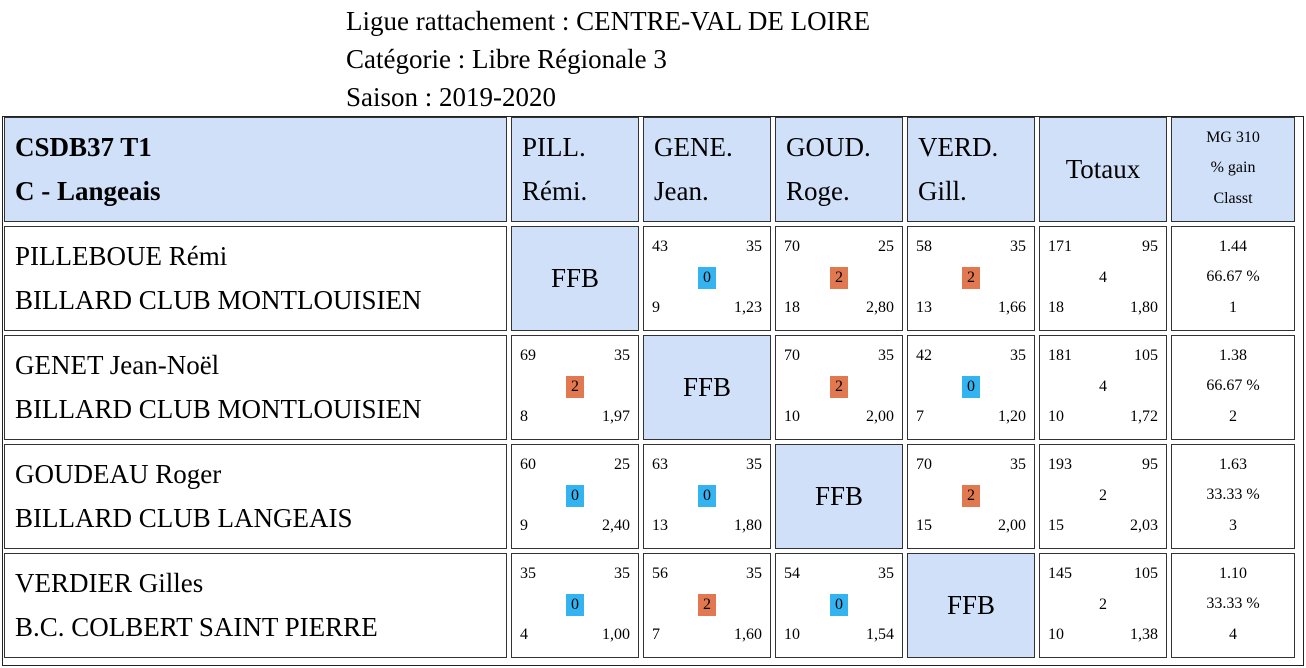 The height and width of the screenshot is (668, 1306). What do you see at coordinates (924, 307) in the screenshot?
I see `match-innings: 13` at bounding box center [924, 307].